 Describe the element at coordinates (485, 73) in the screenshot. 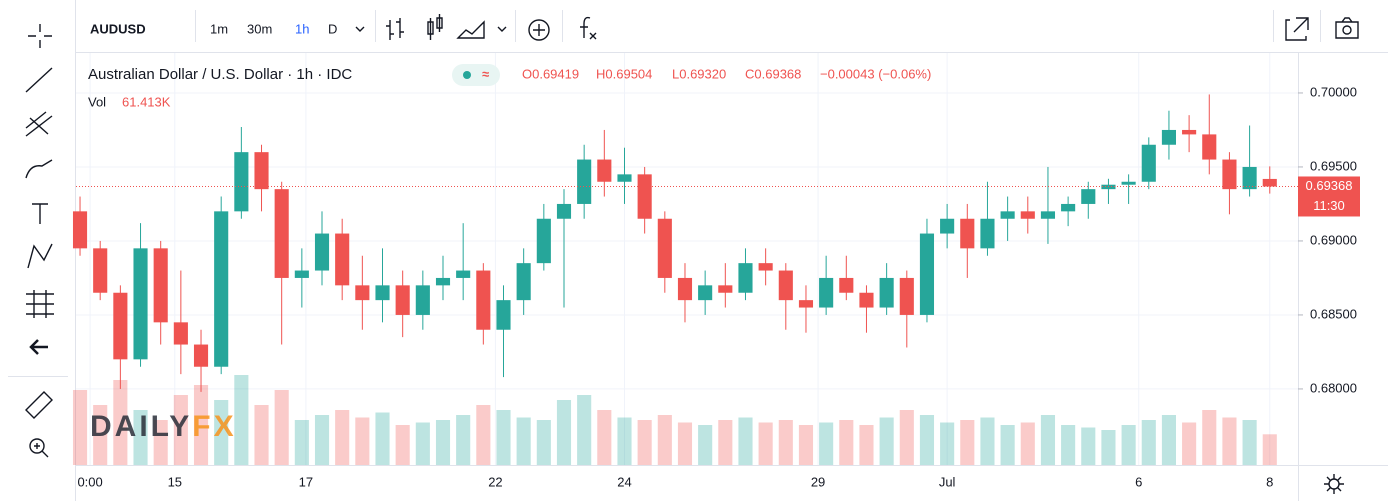

I see `data-status: ≈` at that location.